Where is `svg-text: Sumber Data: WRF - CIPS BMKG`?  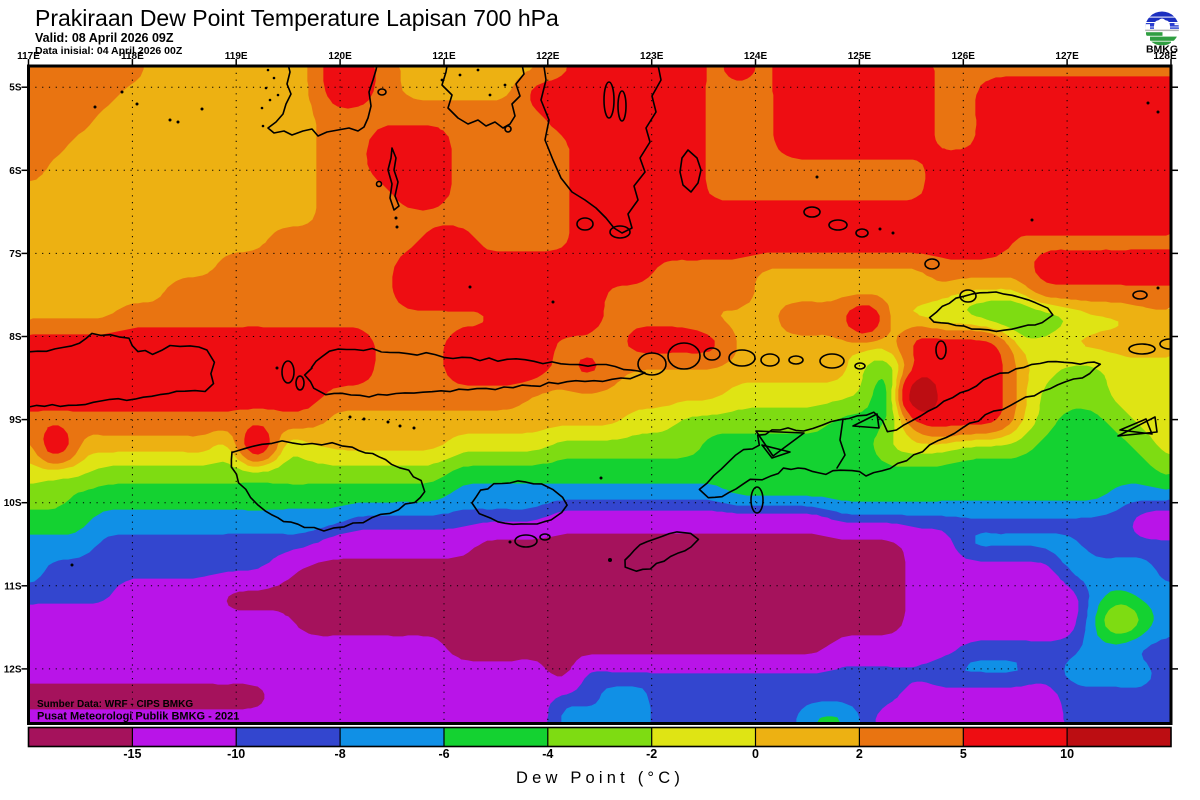
svg-text: Sumber Data: WRF - CIPS BMKG is located at coordinates (115, 704).